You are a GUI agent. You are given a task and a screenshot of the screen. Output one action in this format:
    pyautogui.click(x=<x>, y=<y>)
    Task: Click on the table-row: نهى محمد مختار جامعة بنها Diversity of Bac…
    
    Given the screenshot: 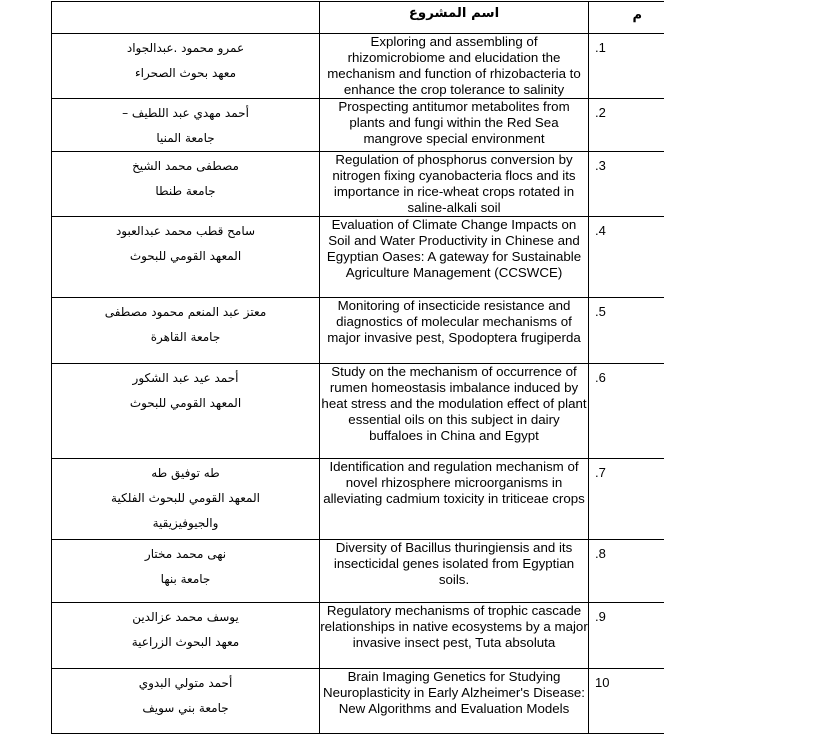 What is the action you would take?
    pyautogui.click(x=357, y=571)
    